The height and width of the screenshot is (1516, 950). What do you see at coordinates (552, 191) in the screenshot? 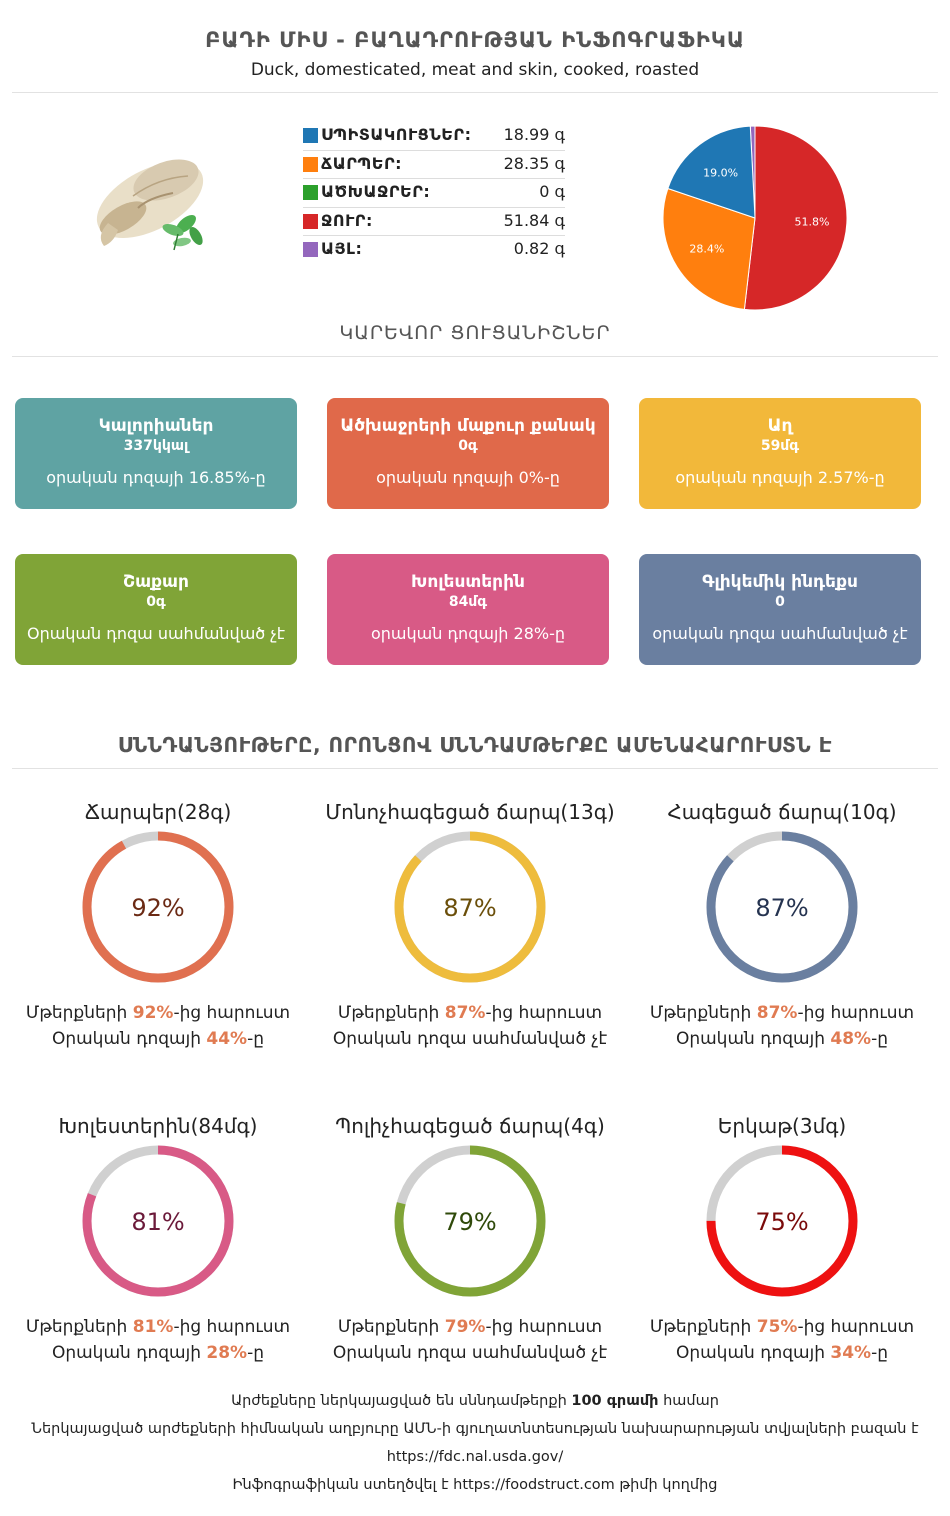
I see `macro-value: 0 գ` at bounding box center [552, 191].